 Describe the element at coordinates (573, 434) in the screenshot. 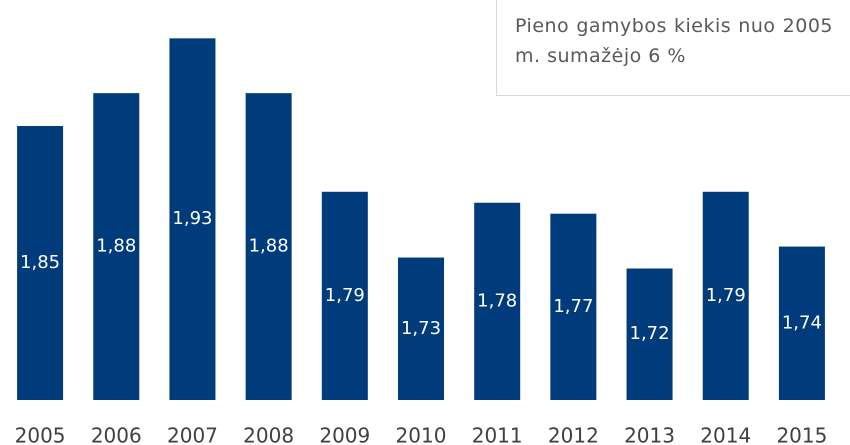

I see `x-tick-label: 2012` at that location.